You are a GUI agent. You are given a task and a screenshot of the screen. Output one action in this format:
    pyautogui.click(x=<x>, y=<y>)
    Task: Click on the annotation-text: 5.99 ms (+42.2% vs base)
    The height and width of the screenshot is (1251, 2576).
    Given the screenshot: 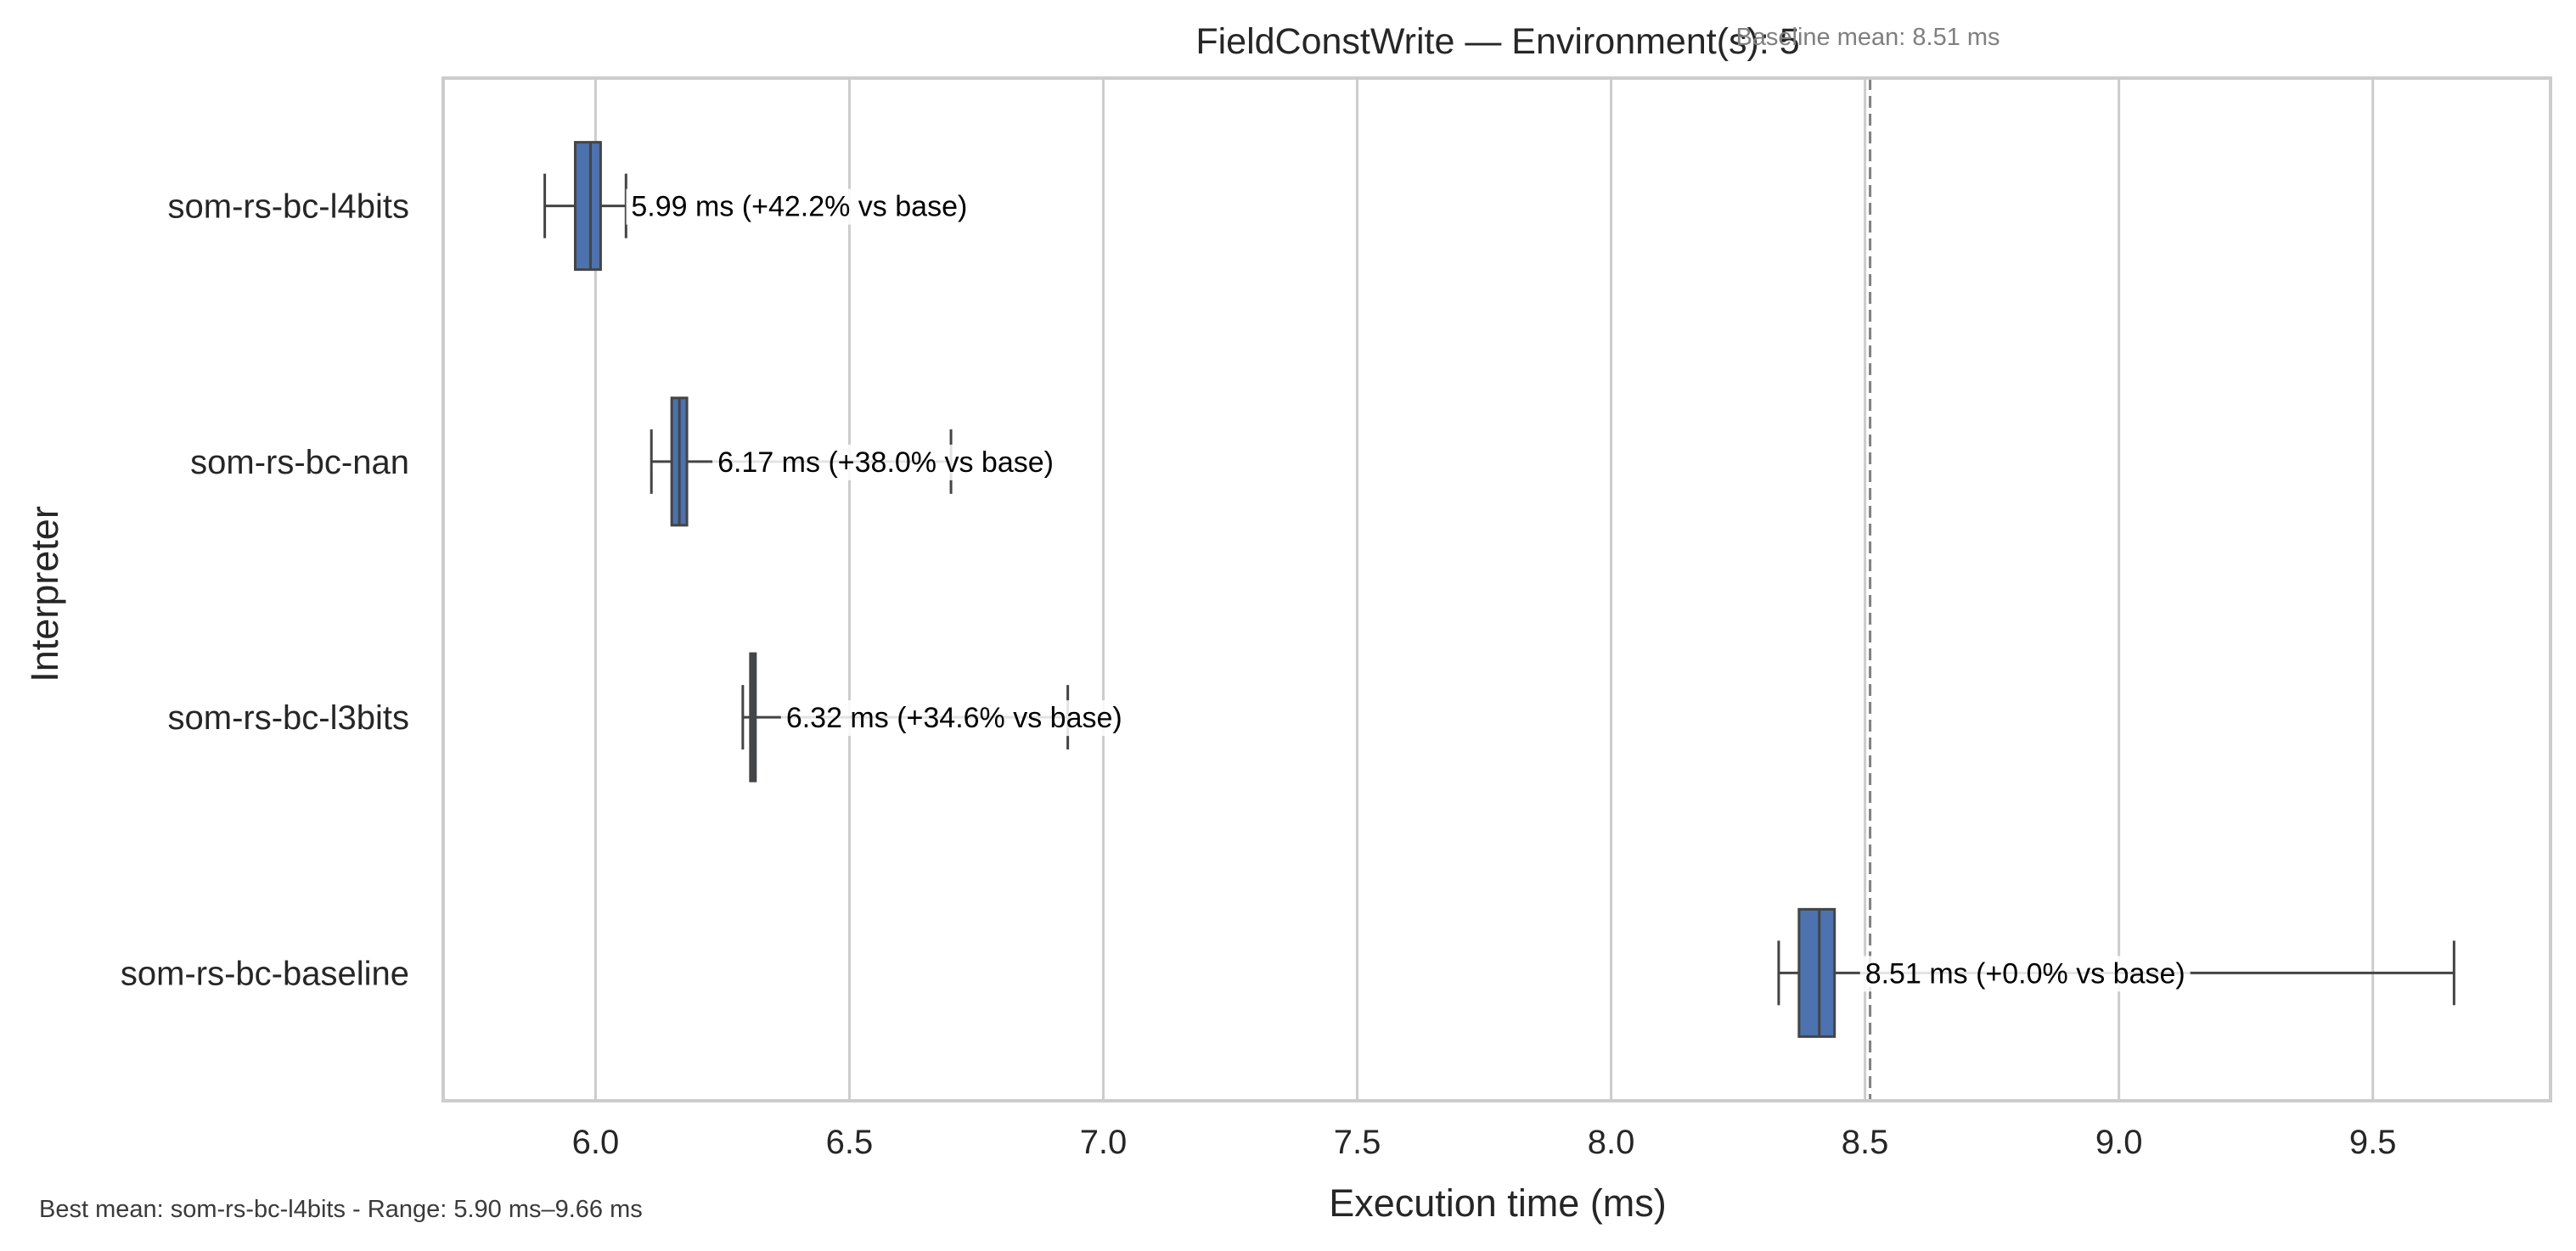 What is the action you would take?
    pyautogui.click(x=799, y=207)
    